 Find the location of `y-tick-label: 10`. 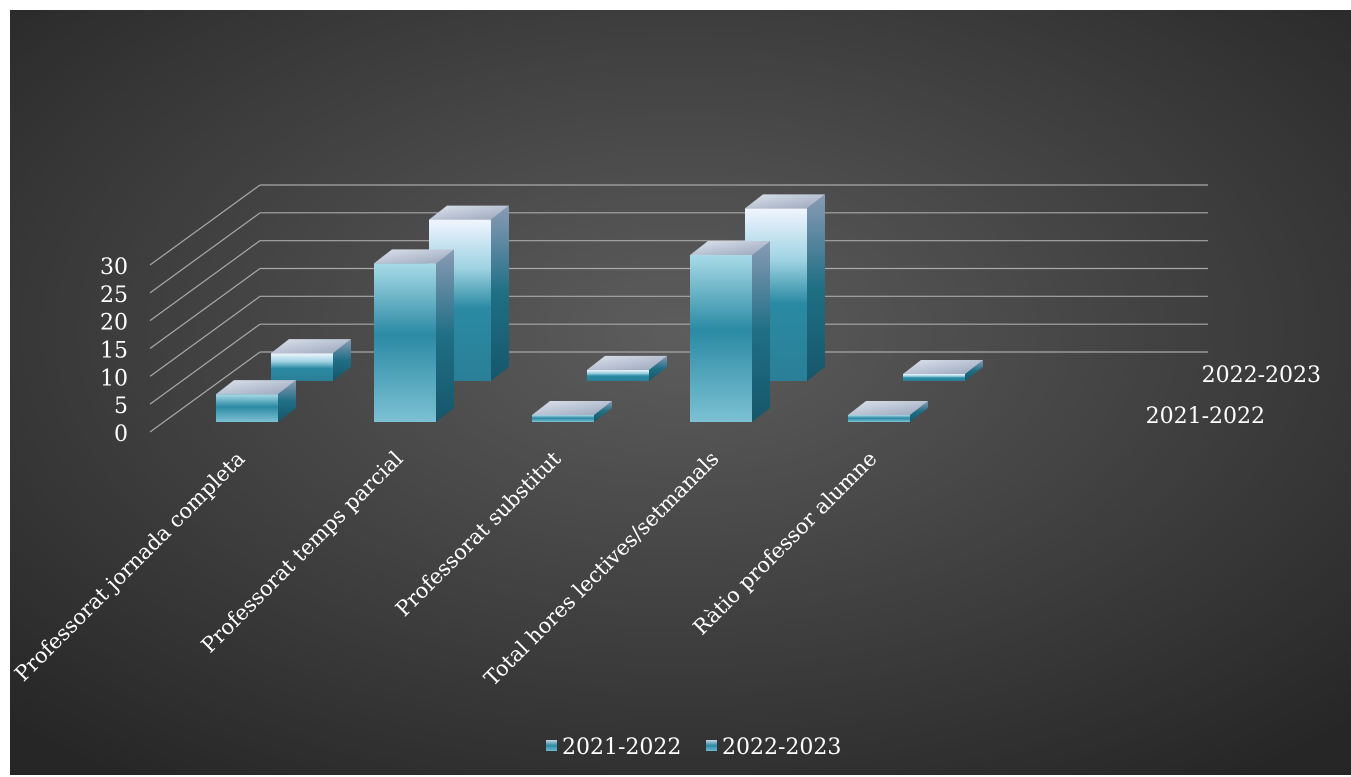

y-tick-label: 10 is located at coordinates (114, 378).